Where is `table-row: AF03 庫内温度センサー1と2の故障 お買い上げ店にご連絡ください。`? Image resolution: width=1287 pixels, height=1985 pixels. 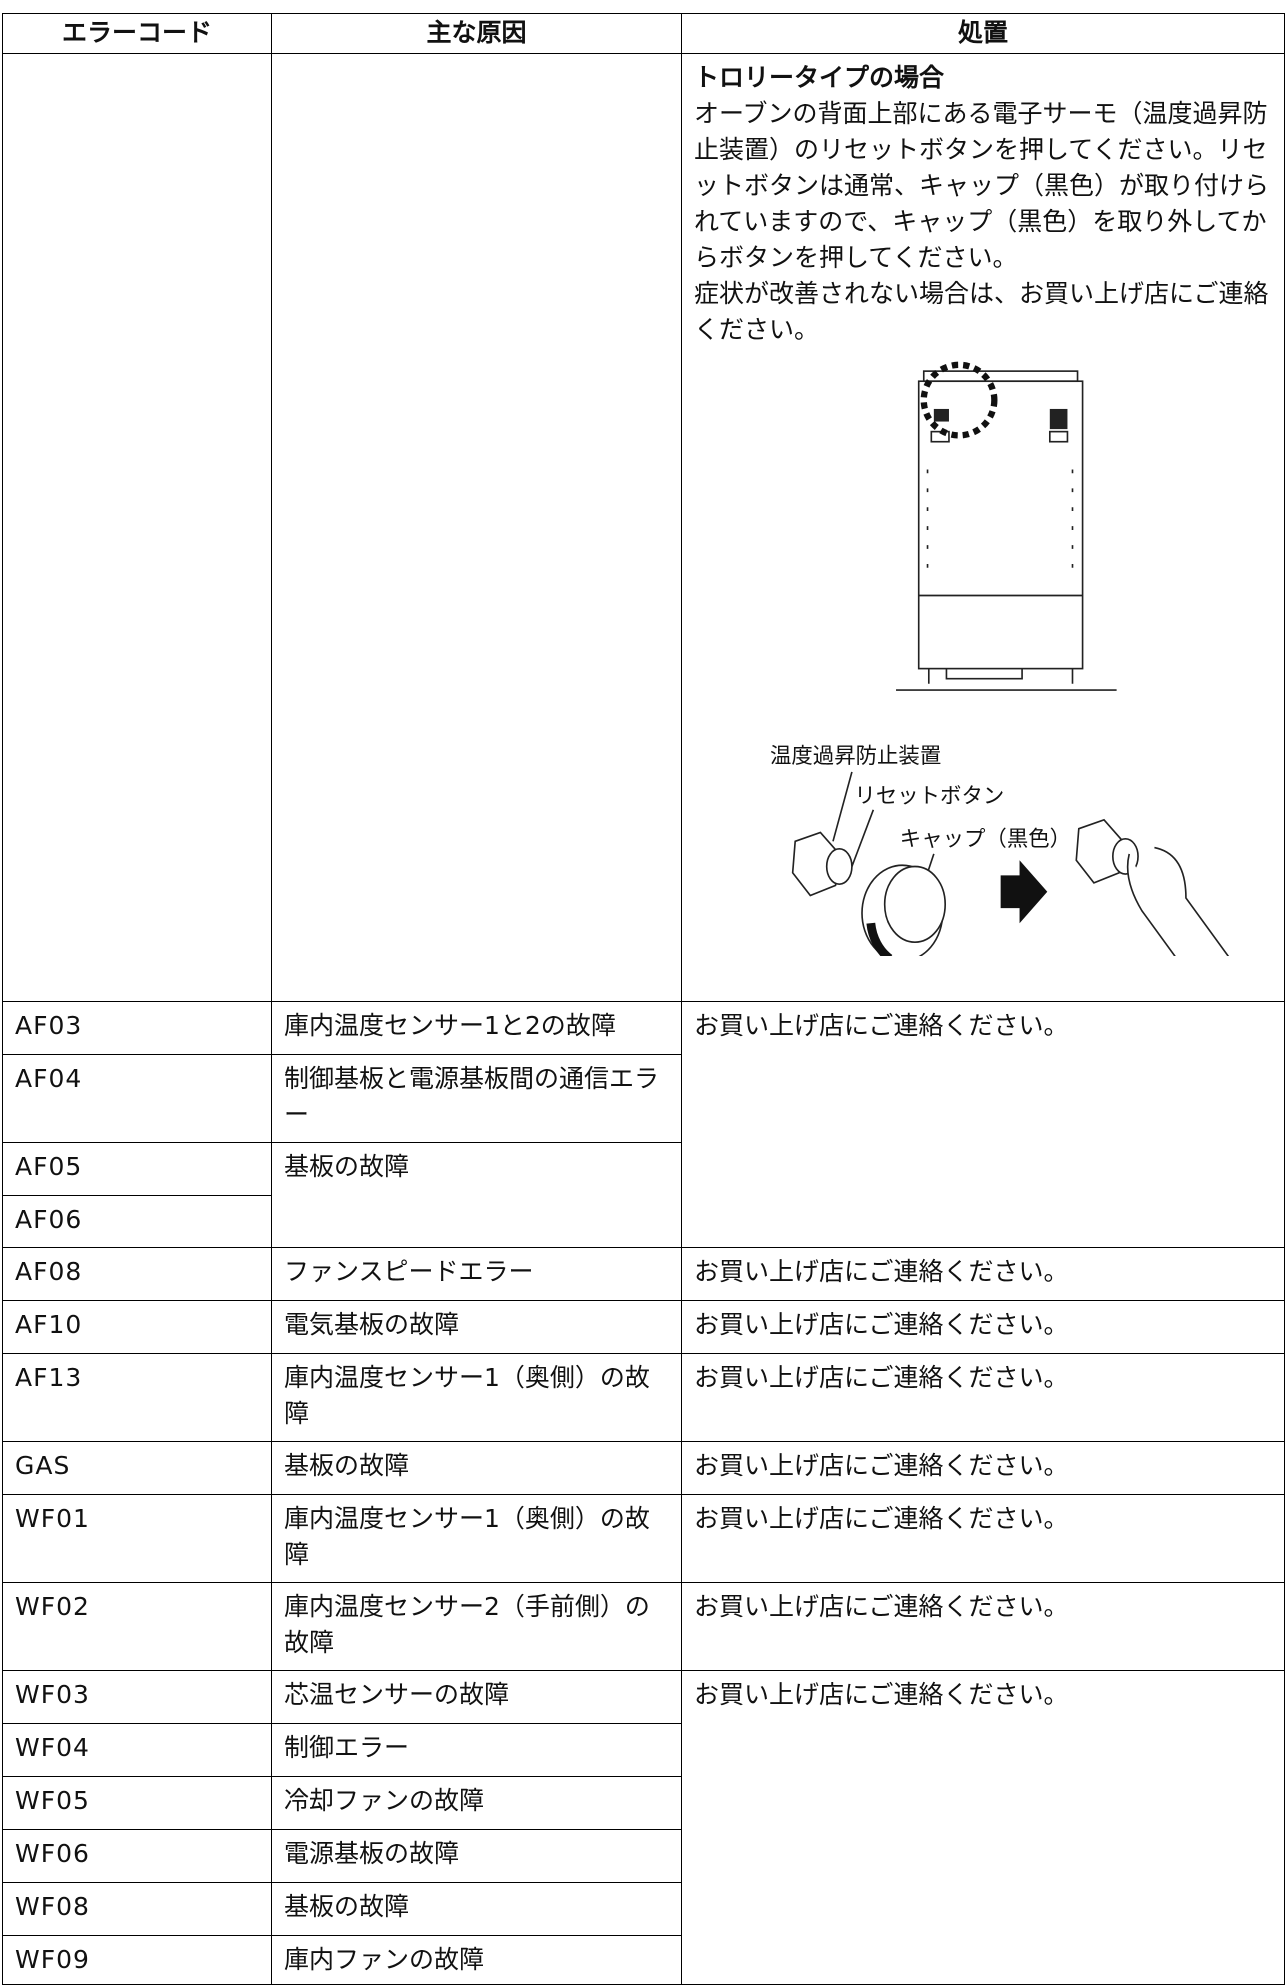 table-row: AF03 庫内温度センサー1と2の故障 お買い上げ店にご連絡ください。 is located at coordinates (643, 1124).